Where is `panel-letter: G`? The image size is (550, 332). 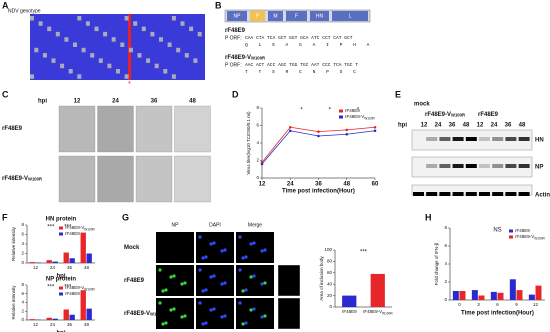 panel-letter: G is located at coordinates (125, 217).